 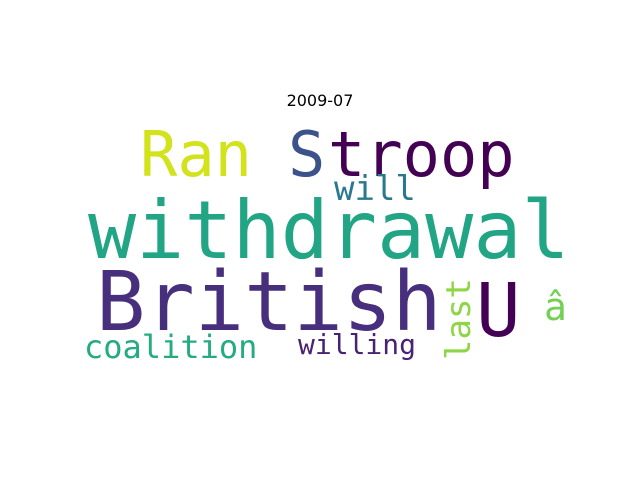 I want to click on word-troop: troop, so click(x=421, y=154).